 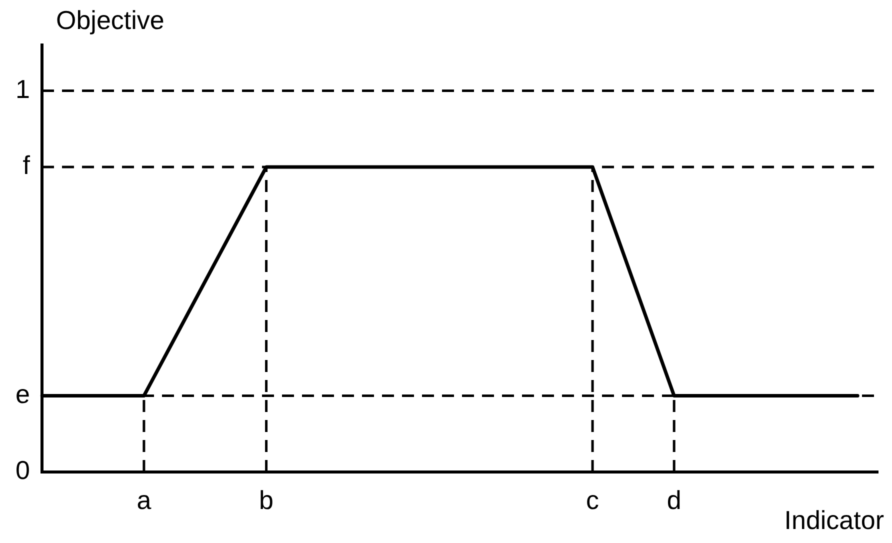 What do you see at coordinates (23, 89) in the screenshot?
I see `y-tick-label: 1` at bounding box center [23, 89].